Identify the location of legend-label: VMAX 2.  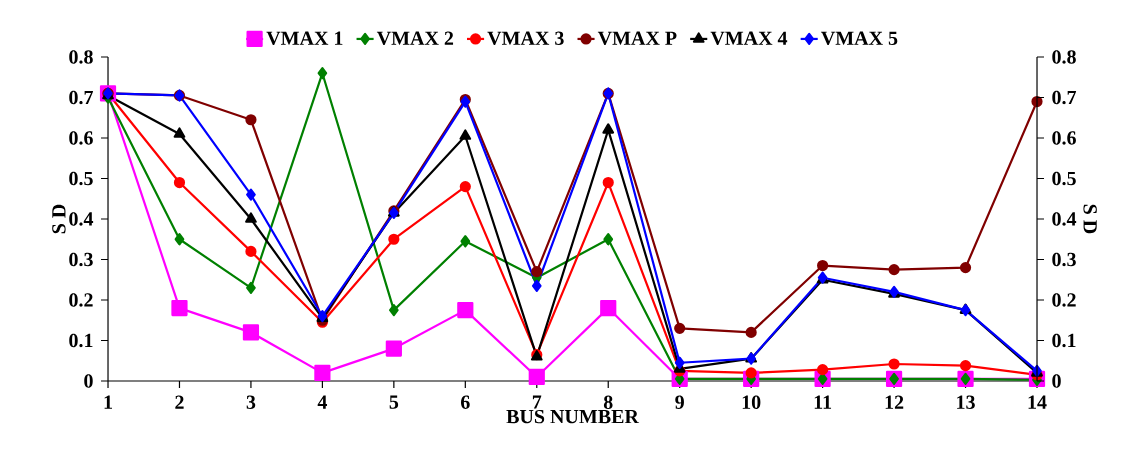
(415, 38).